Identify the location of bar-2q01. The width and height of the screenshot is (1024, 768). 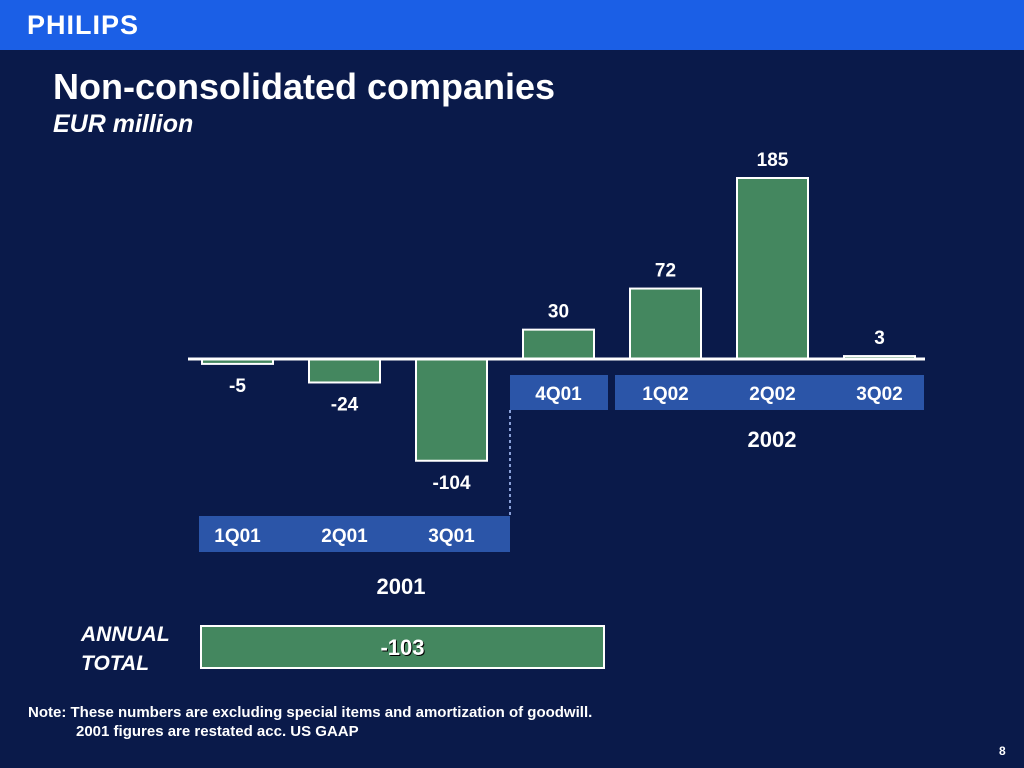
(344, 371).